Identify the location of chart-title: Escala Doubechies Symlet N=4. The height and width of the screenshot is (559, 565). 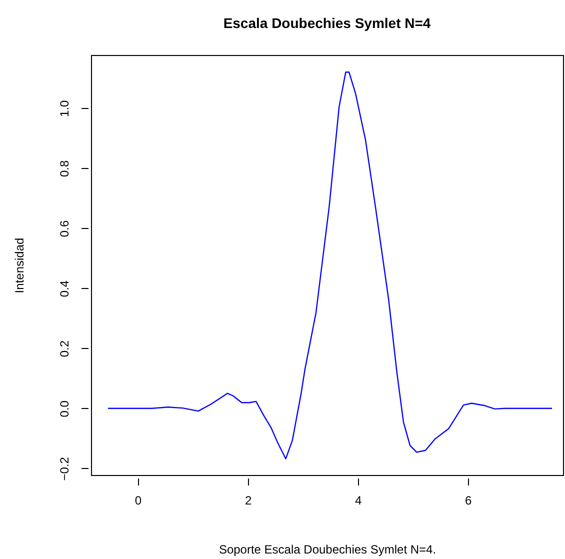
(327, 23).